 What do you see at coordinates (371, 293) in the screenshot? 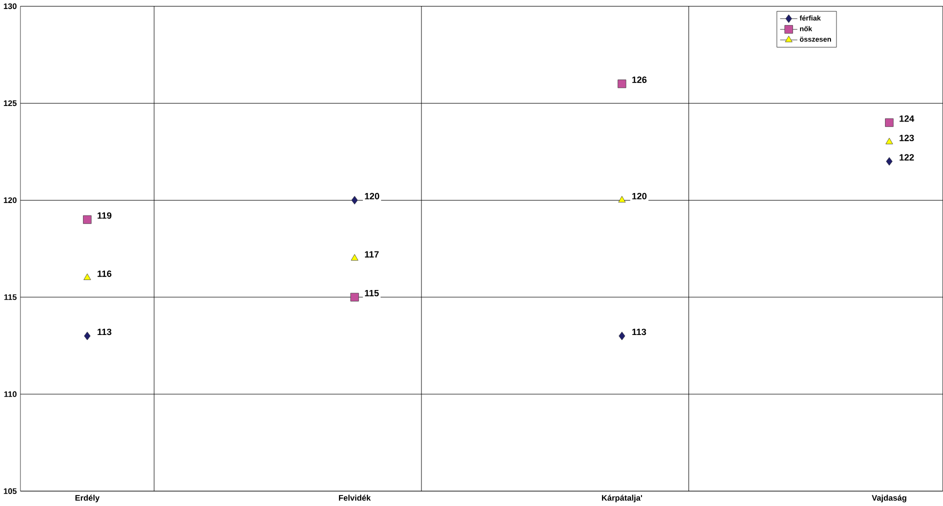
I see `data-label: 115` at bounding box center [371, 293].